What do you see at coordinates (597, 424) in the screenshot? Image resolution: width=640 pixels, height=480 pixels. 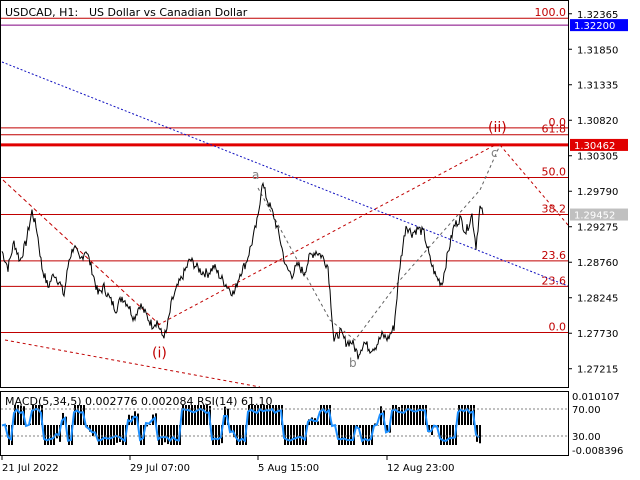 I see `indicator-axis: 0.010107 70.00 30.00 -0.008396` at bounding box center [597, 424].